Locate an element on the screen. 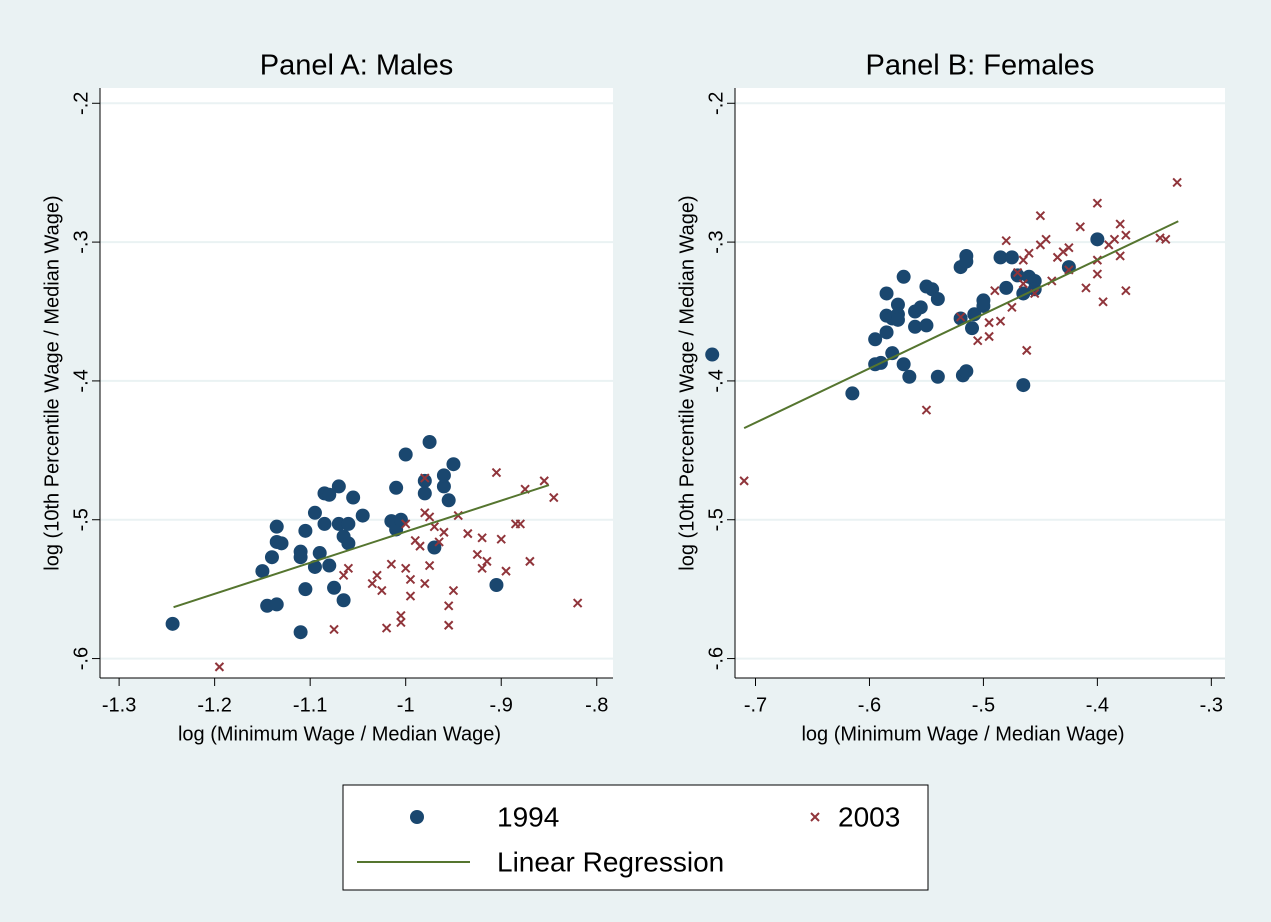  x-tick-label: -.8 is located at coordinates (596, 705).